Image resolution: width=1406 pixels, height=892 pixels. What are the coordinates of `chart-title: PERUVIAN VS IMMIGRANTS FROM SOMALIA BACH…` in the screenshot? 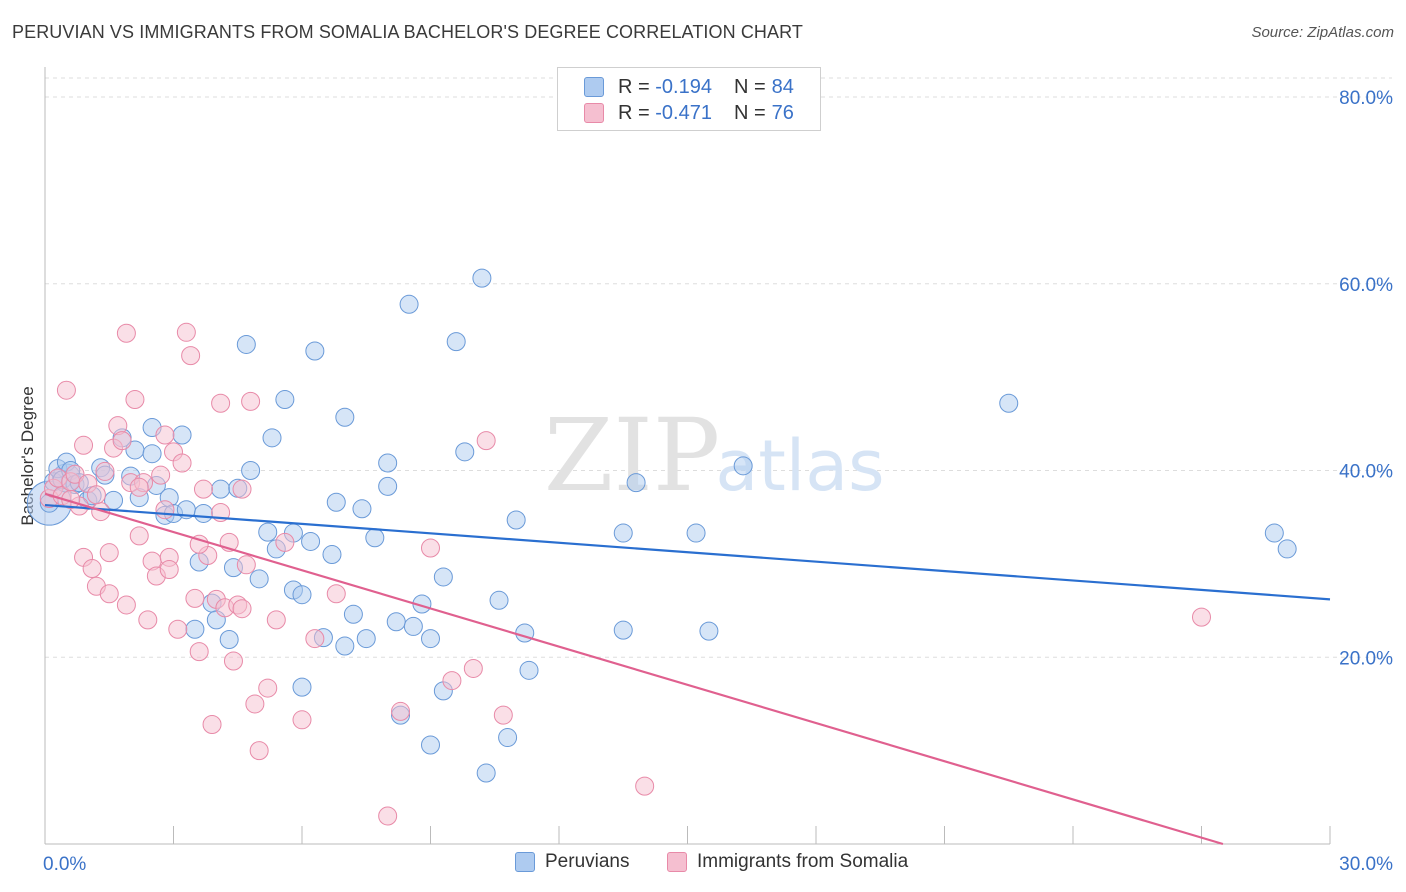 It's located at (407, 32).